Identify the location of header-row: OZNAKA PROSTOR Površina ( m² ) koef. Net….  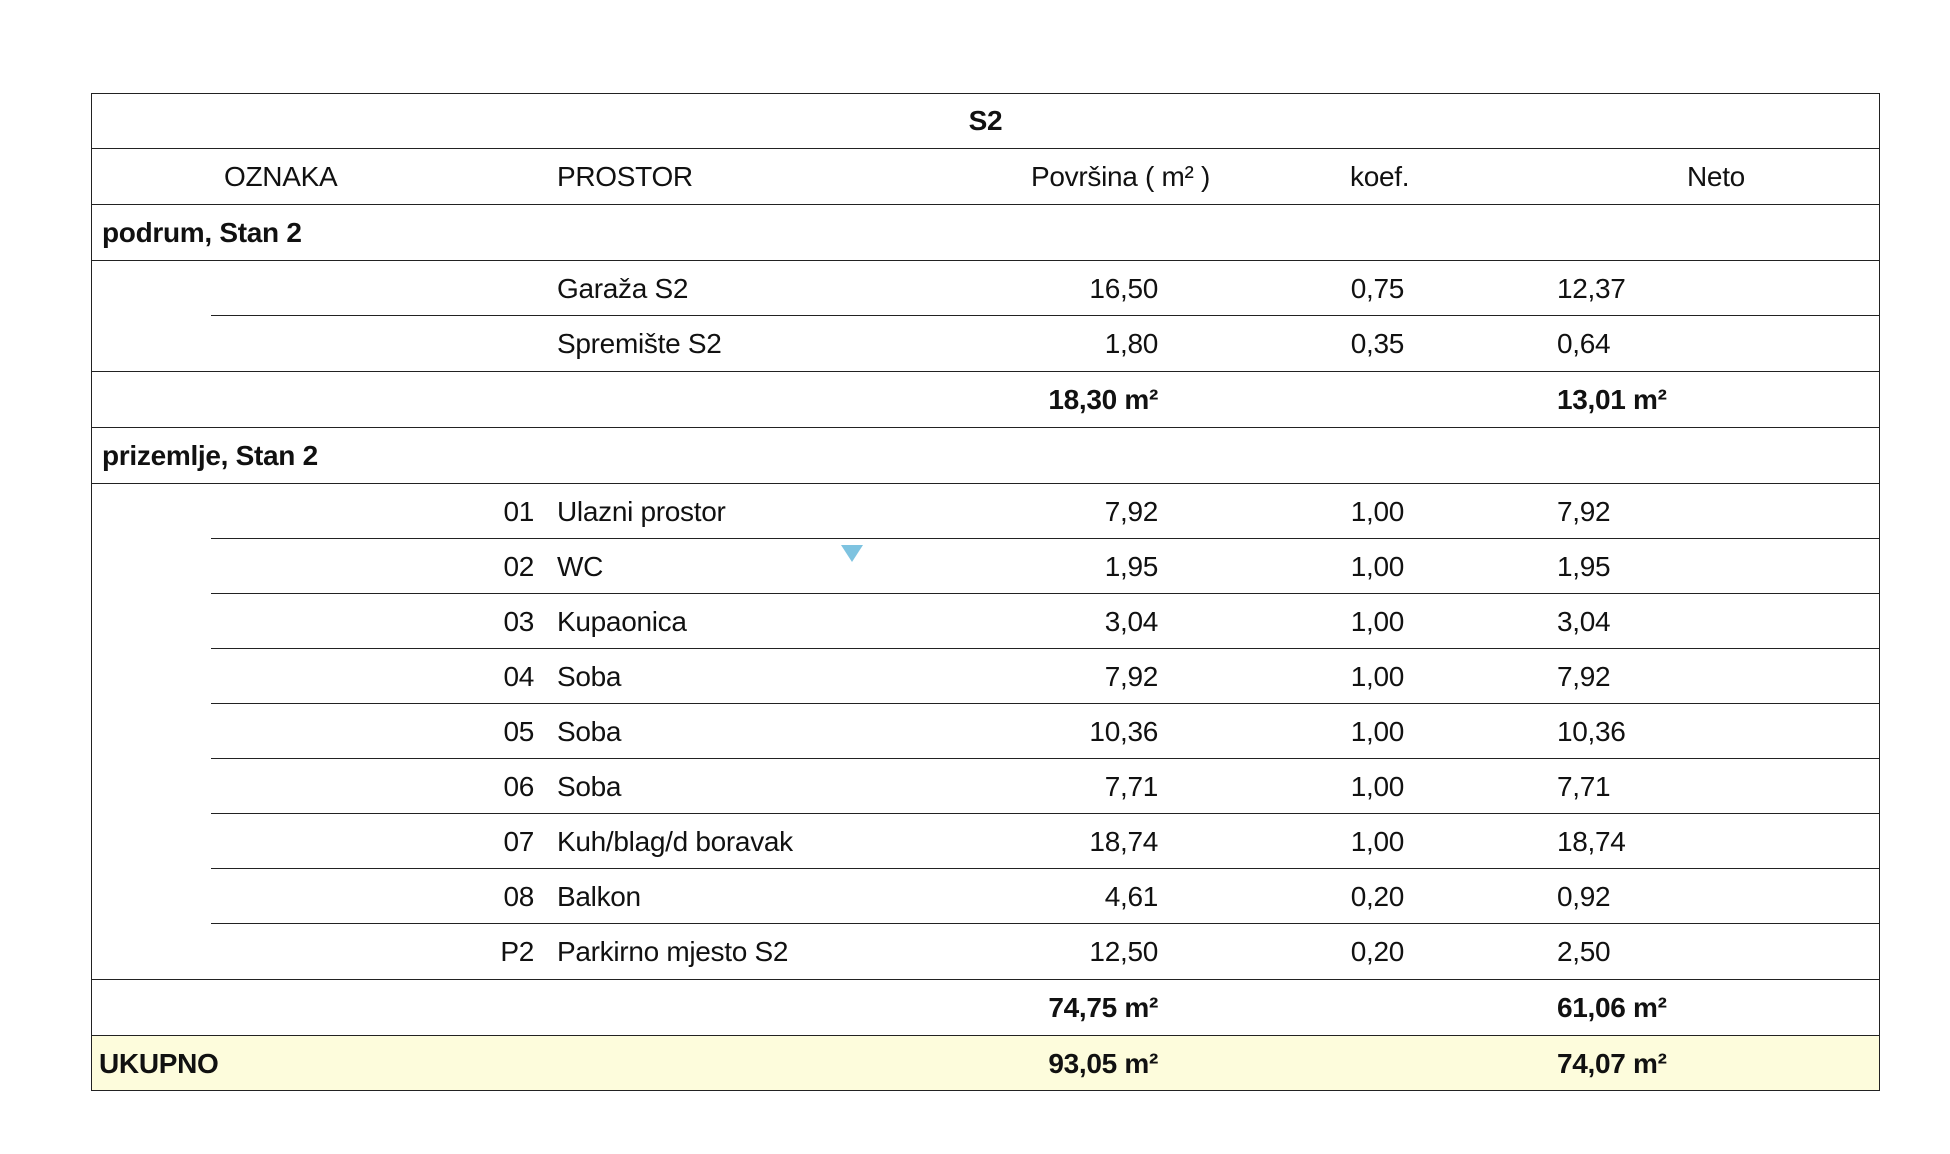
(985, 176).